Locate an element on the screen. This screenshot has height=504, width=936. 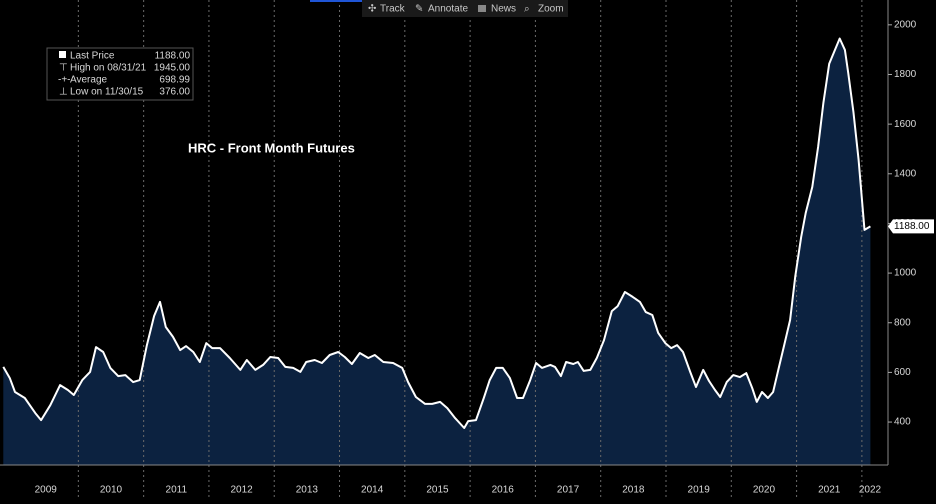
toolbar-accent is located at coordinates (337, 1).